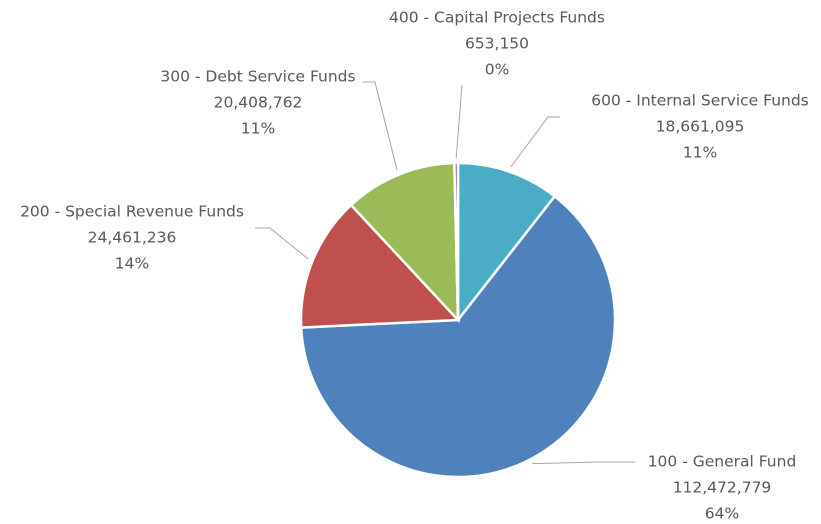 Image resolution: width=821 pixels, height=524 pixels. I want to click on percent-label: 0%, so click(497, 70).